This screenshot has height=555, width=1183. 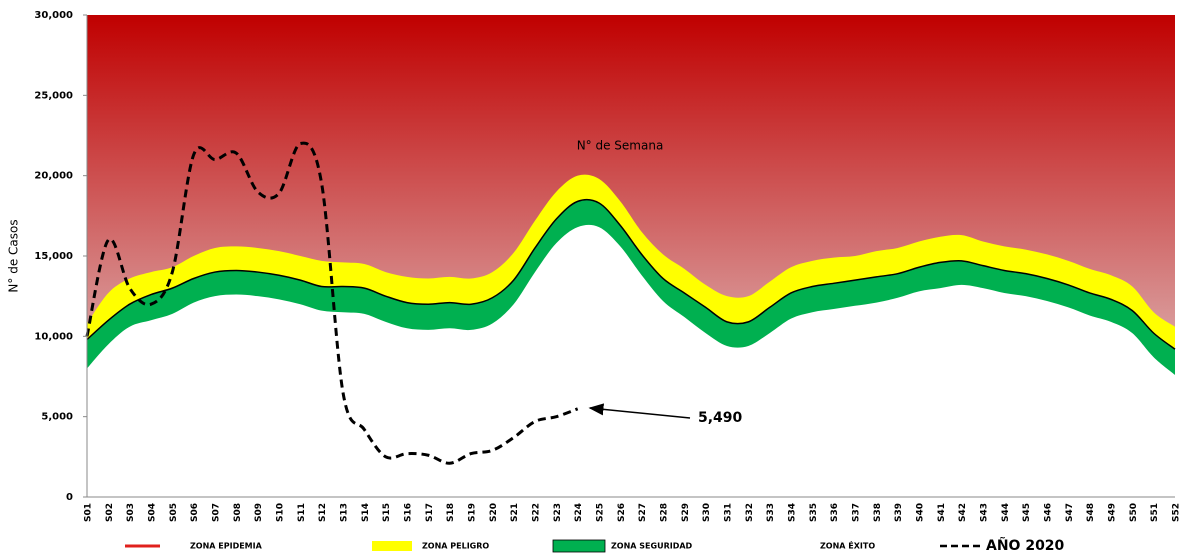 What do you see at coordinates (639, 411) in the screenshot?
I see `annotation-arrow` at bounding box center [639, 411].